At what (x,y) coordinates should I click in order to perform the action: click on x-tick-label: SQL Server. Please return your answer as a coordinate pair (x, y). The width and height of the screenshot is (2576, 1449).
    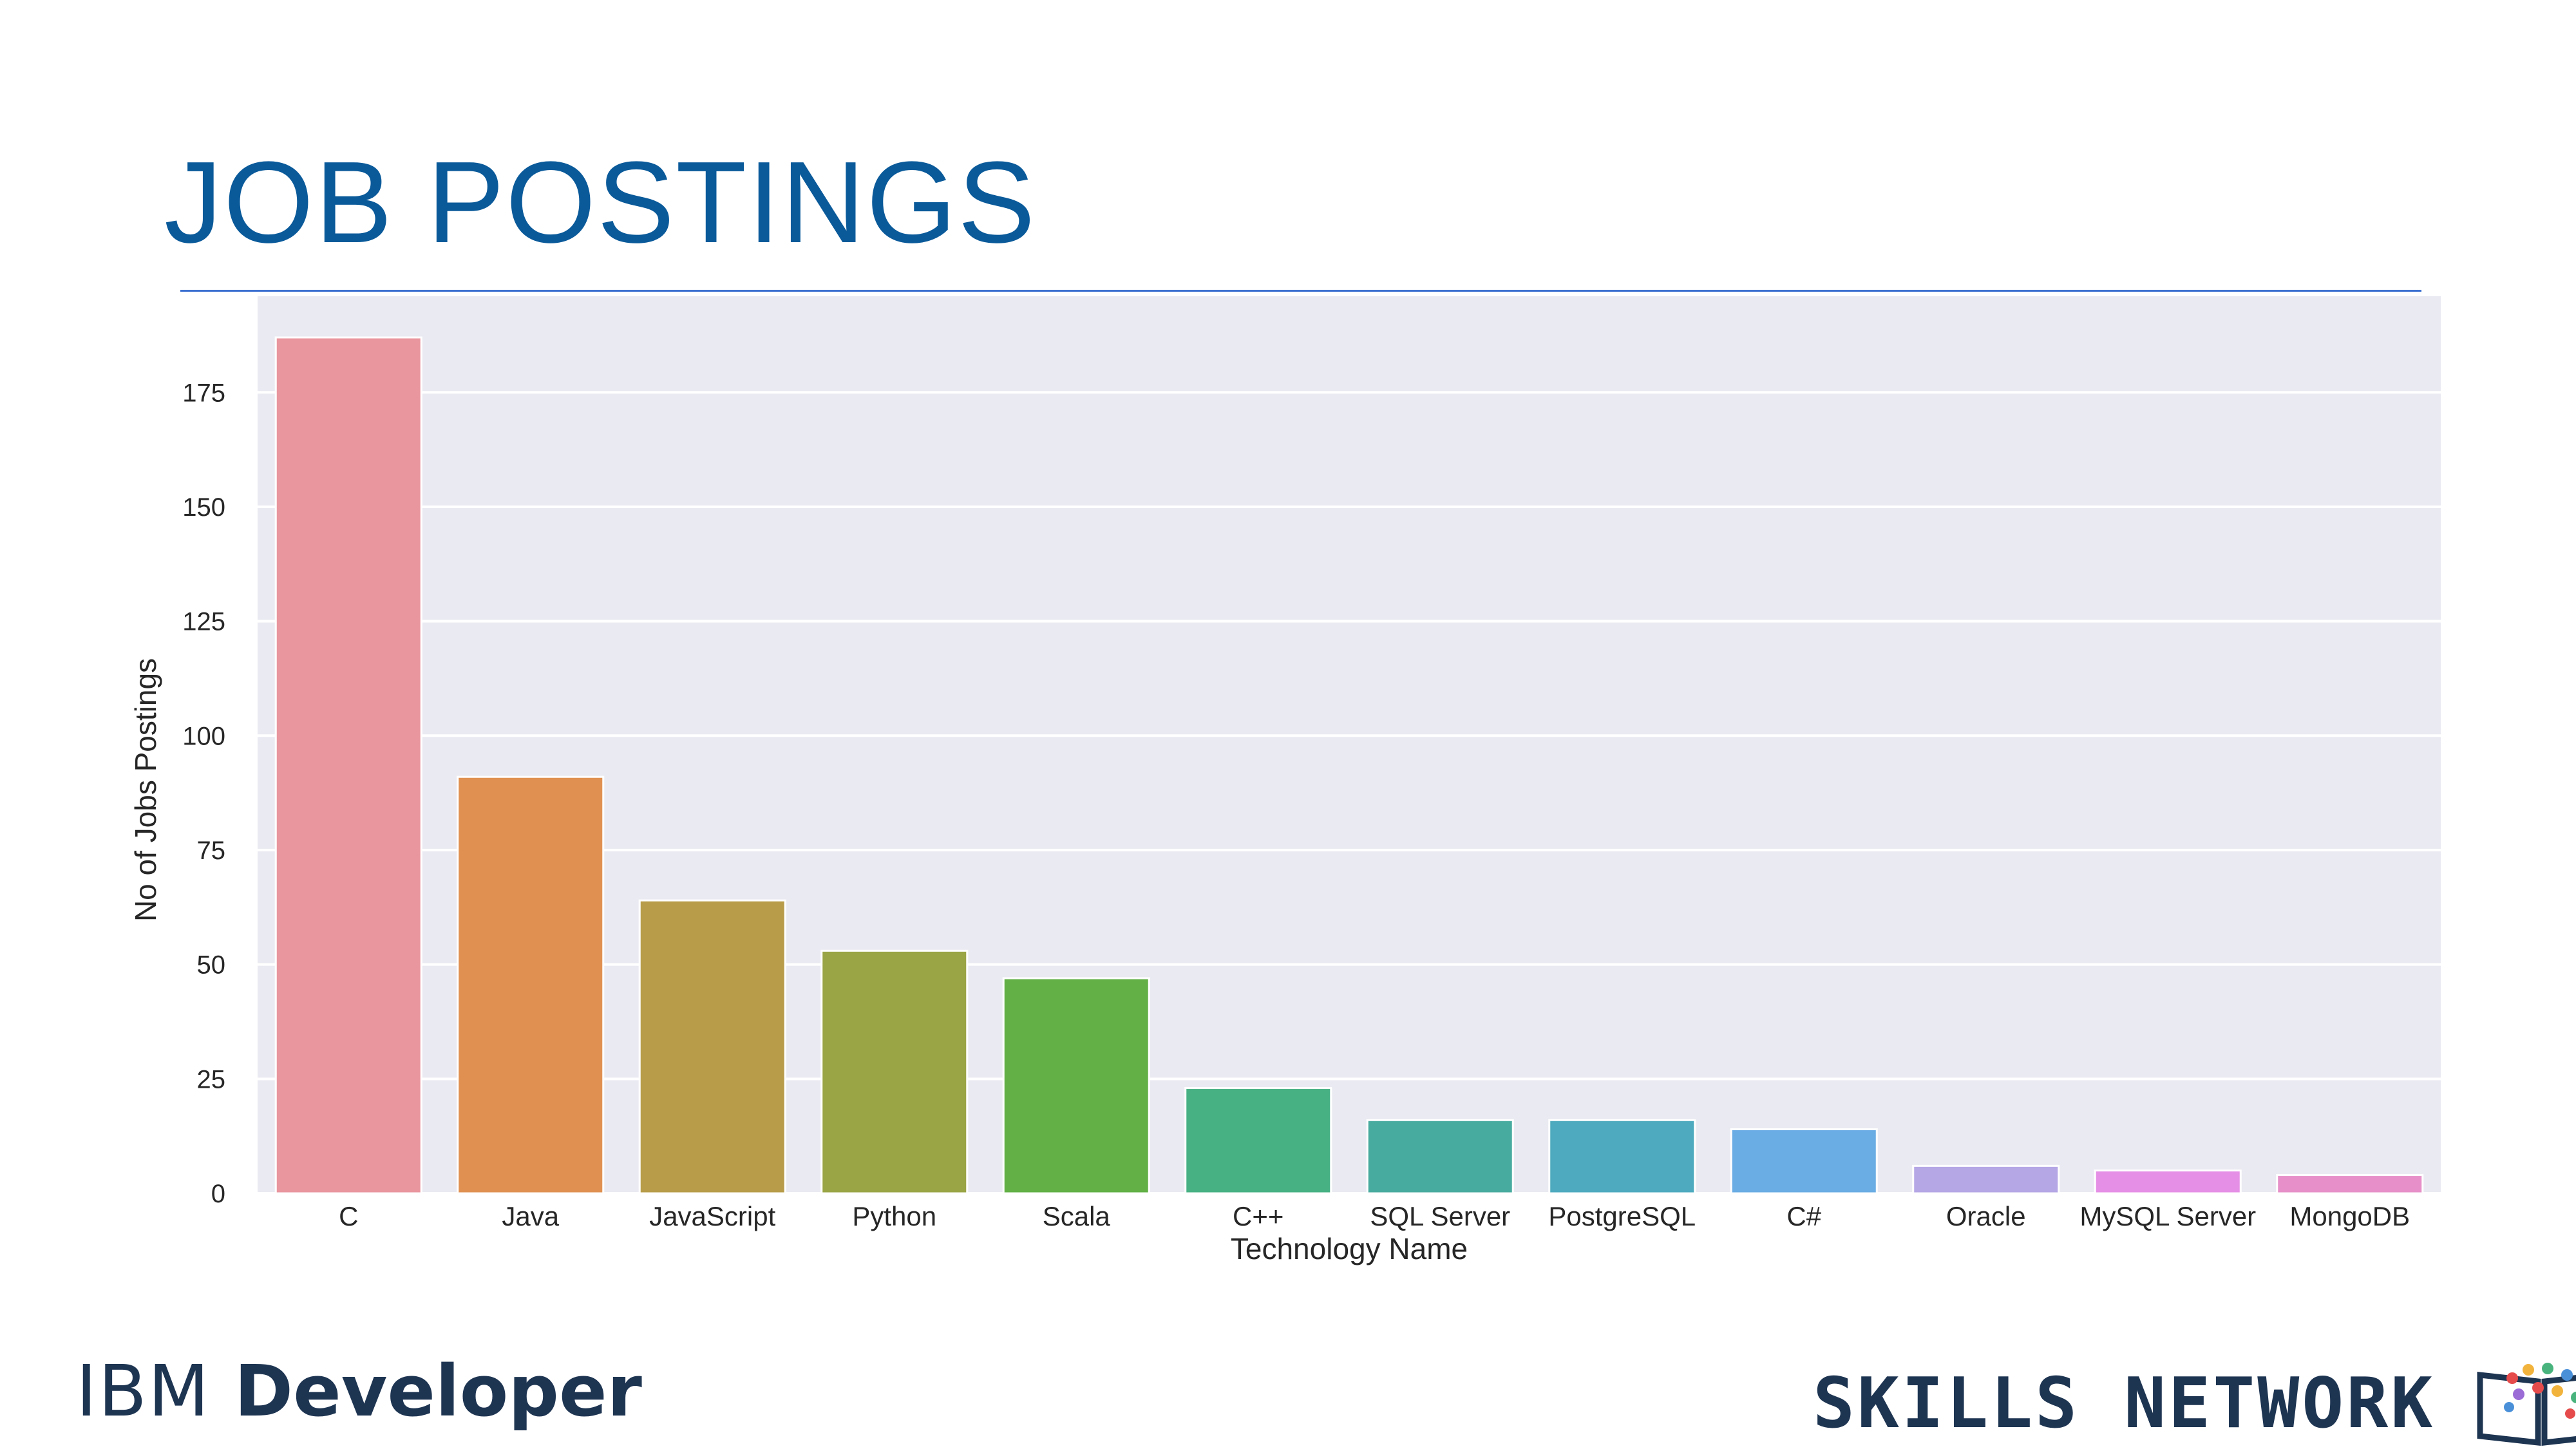
    Looking at the image, I should click on (1440, 1216).